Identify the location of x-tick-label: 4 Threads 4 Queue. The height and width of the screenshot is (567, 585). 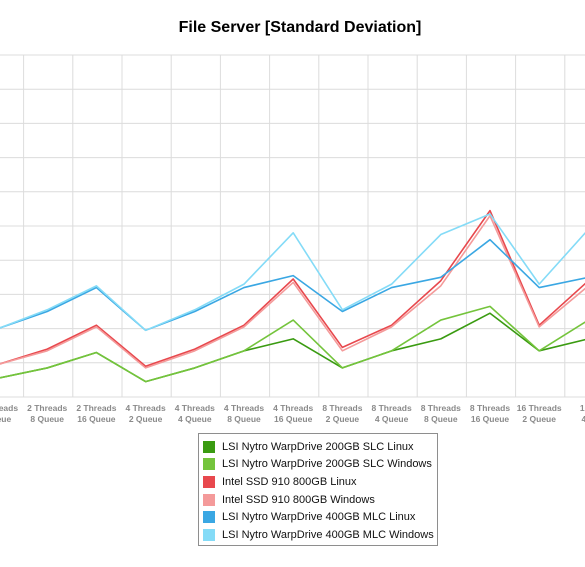
(195, 413).